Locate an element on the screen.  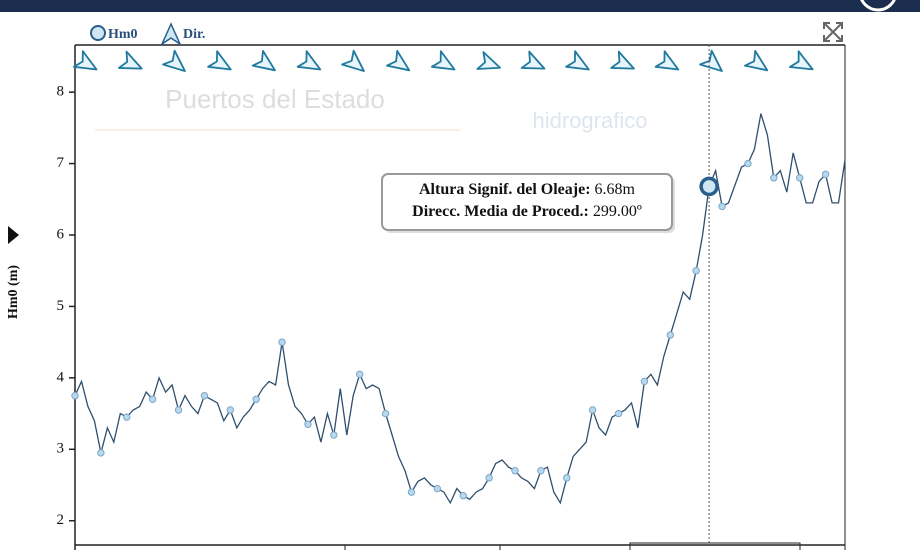
tooltip-text: Altura Signif. del Oleaje: is located at coordinates (505, 189).